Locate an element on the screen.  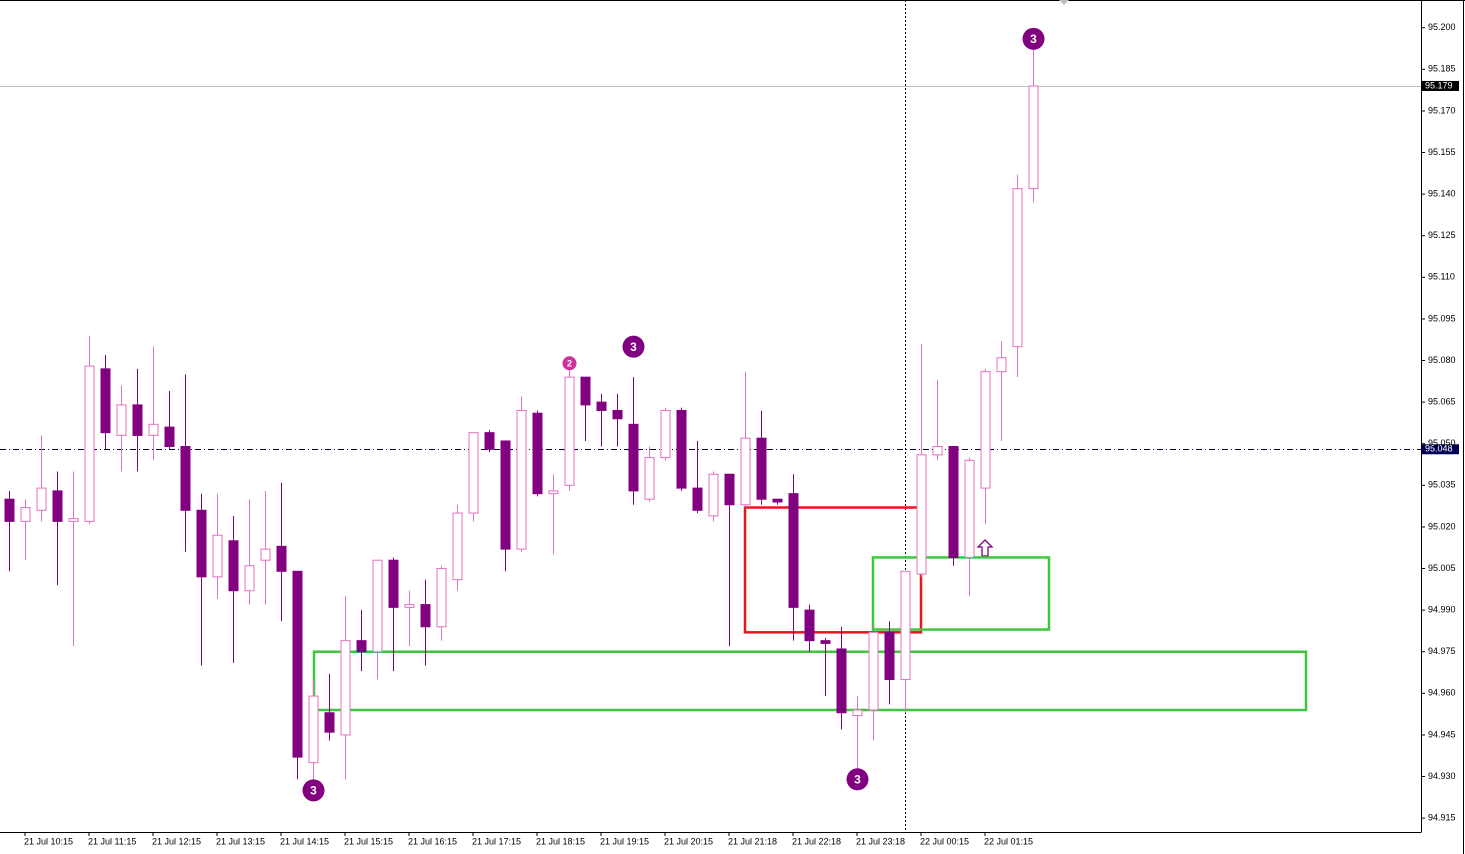
x-tick-label: 21 Jul 23:18 is located at coordinates (880, 841).